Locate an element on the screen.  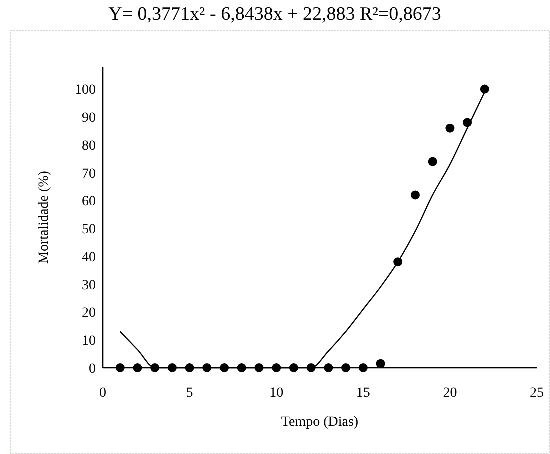
x-tick-label: 15 is located at coordinates (363, 393).